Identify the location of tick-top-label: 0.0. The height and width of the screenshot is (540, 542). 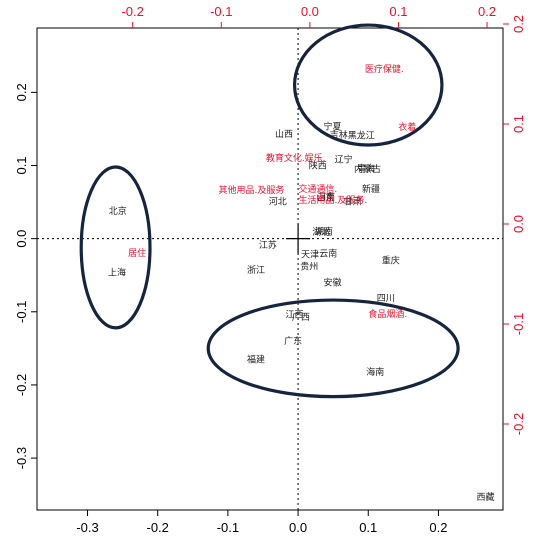
(310, 11).